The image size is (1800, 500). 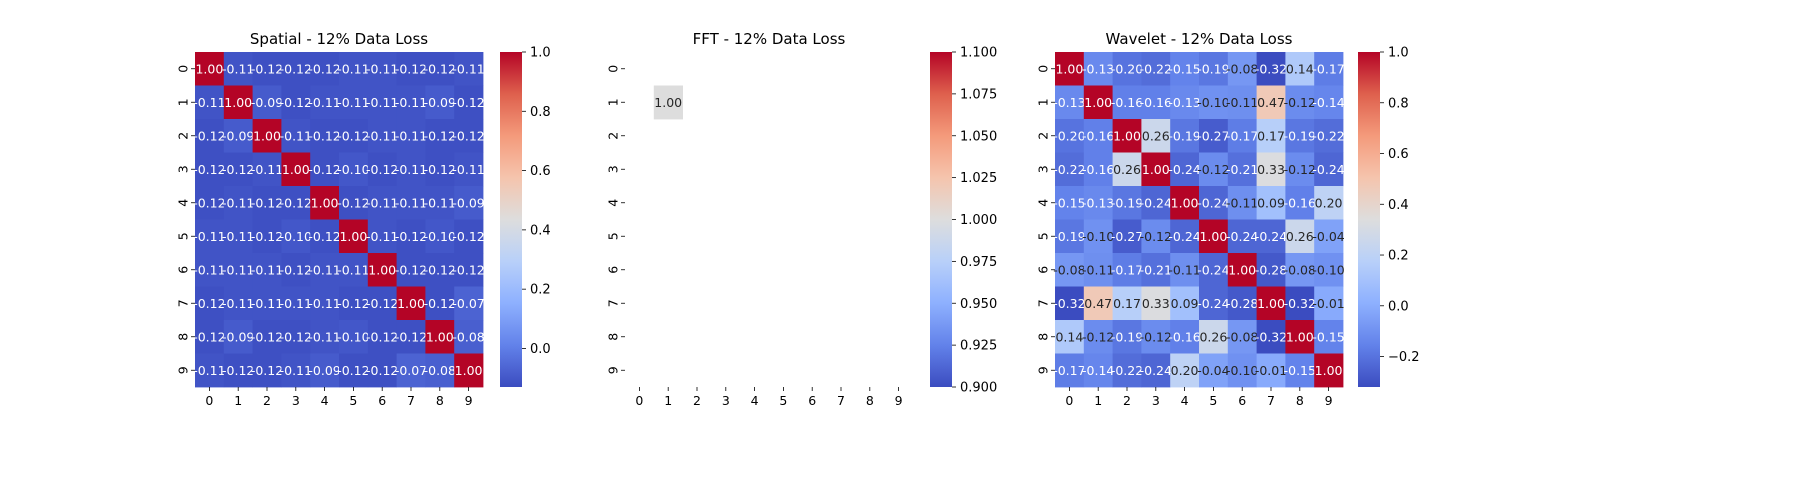 What do you see at coordinates (1156, 102) in the screenshot?
I see `cell-label: -0.16` at bounding box center [1156, 102].